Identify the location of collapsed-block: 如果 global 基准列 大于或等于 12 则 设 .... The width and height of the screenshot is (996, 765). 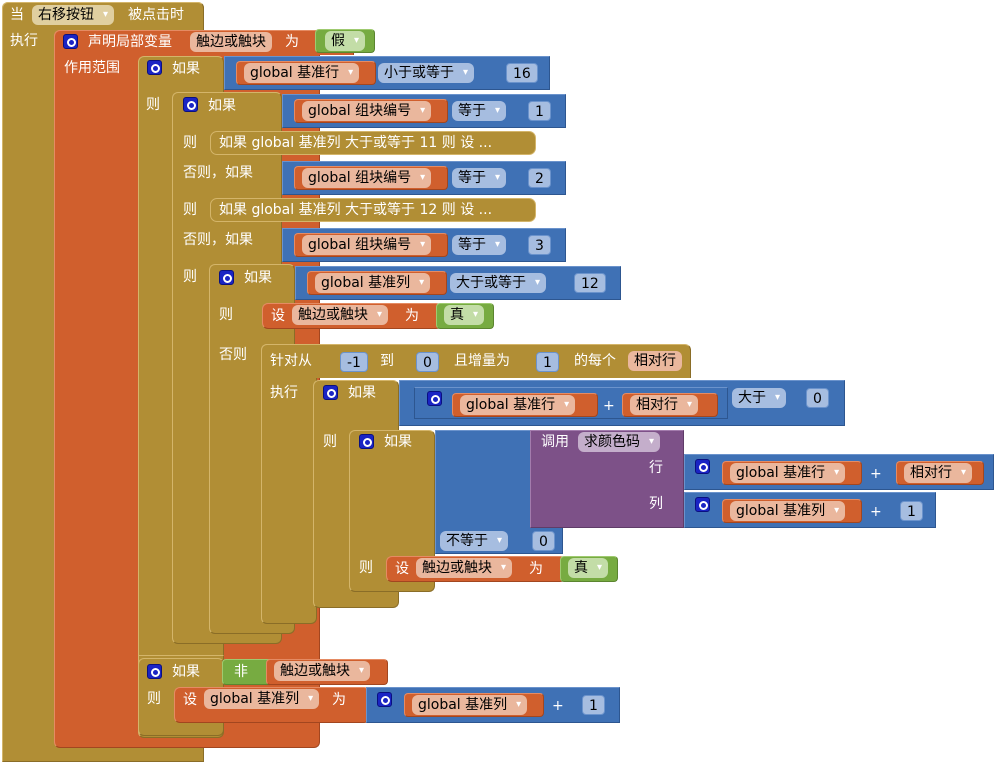
(373, 210).